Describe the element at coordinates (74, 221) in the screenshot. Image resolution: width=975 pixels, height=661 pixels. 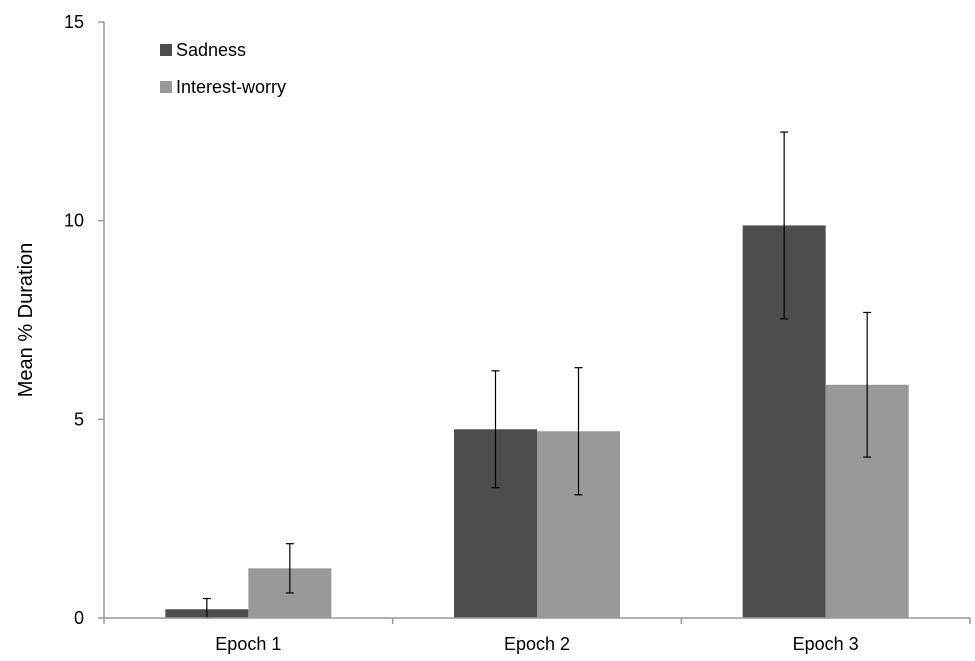
I see `y-tick-label-10: 10` at that location.